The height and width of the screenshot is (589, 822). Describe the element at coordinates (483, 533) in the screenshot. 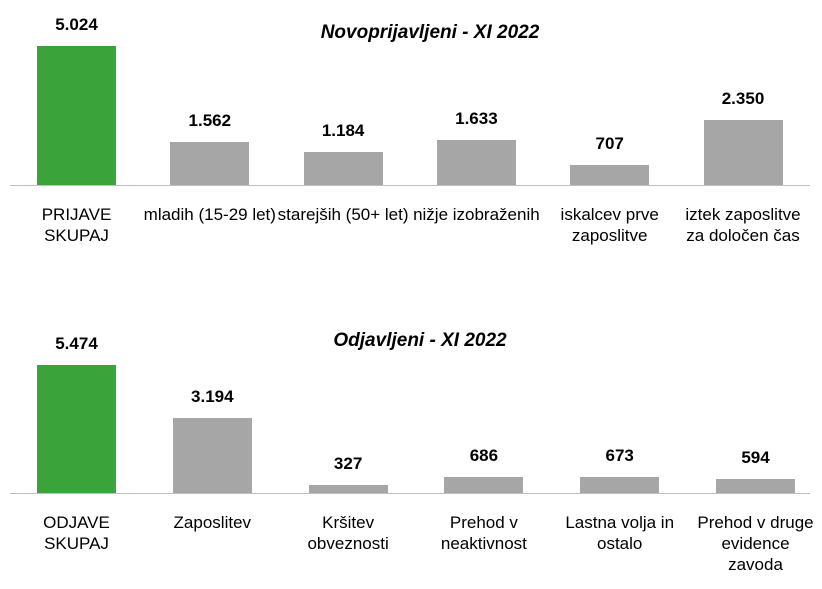

I see `category-label: Prehod v neaktivnost` at that location.